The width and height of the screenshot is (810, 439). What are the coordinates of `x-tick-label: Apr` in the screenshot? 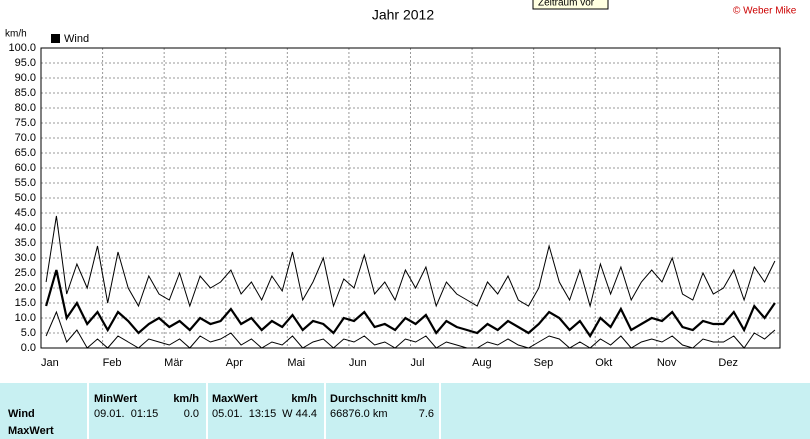 It's located at (234, 363).